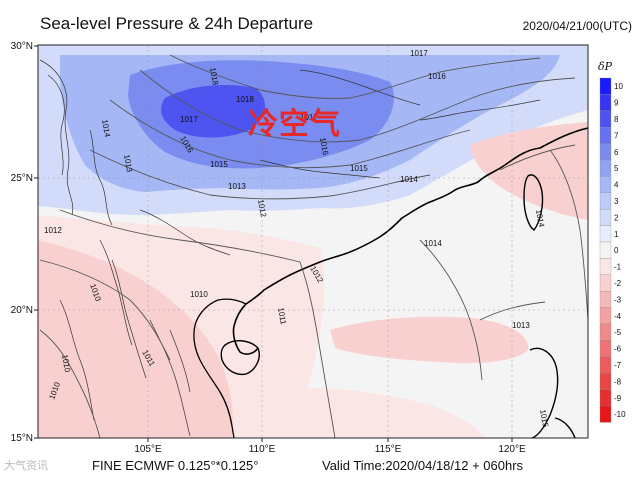  I want to click on gulf-tonkin-coast, so click(220, 368).